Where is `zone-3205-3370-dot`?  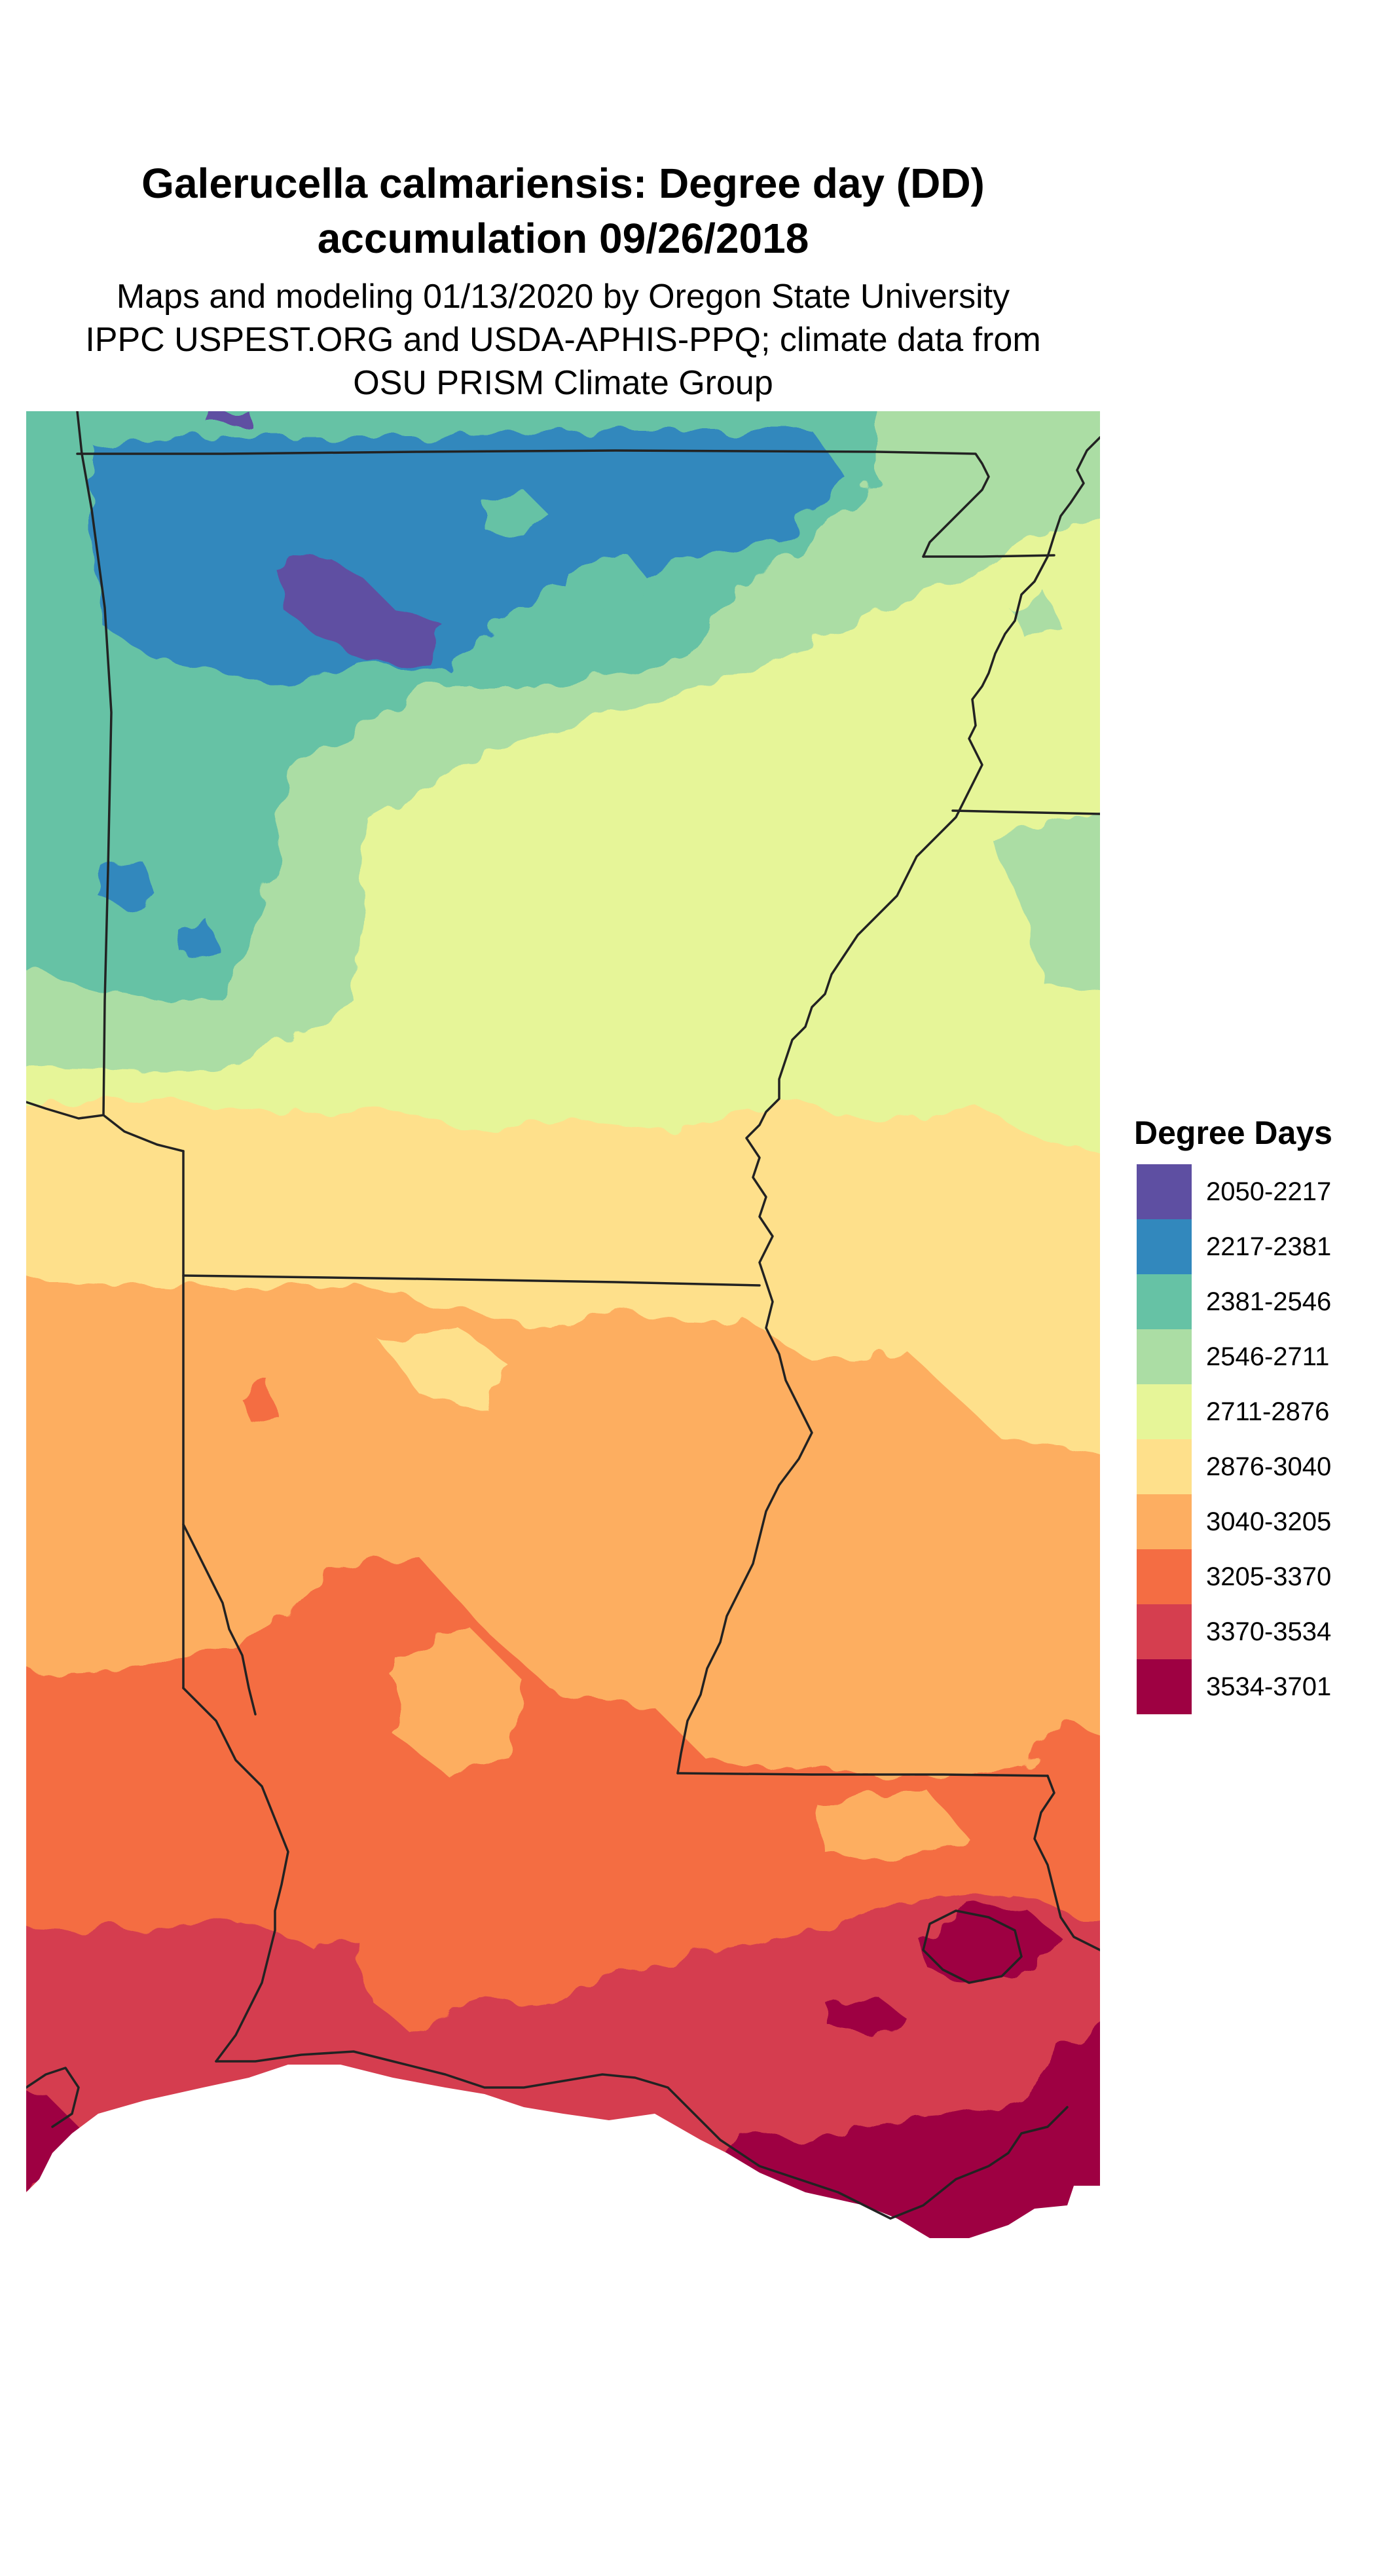 zone-3205-3370-dot is located at coordinates (256, 1400).